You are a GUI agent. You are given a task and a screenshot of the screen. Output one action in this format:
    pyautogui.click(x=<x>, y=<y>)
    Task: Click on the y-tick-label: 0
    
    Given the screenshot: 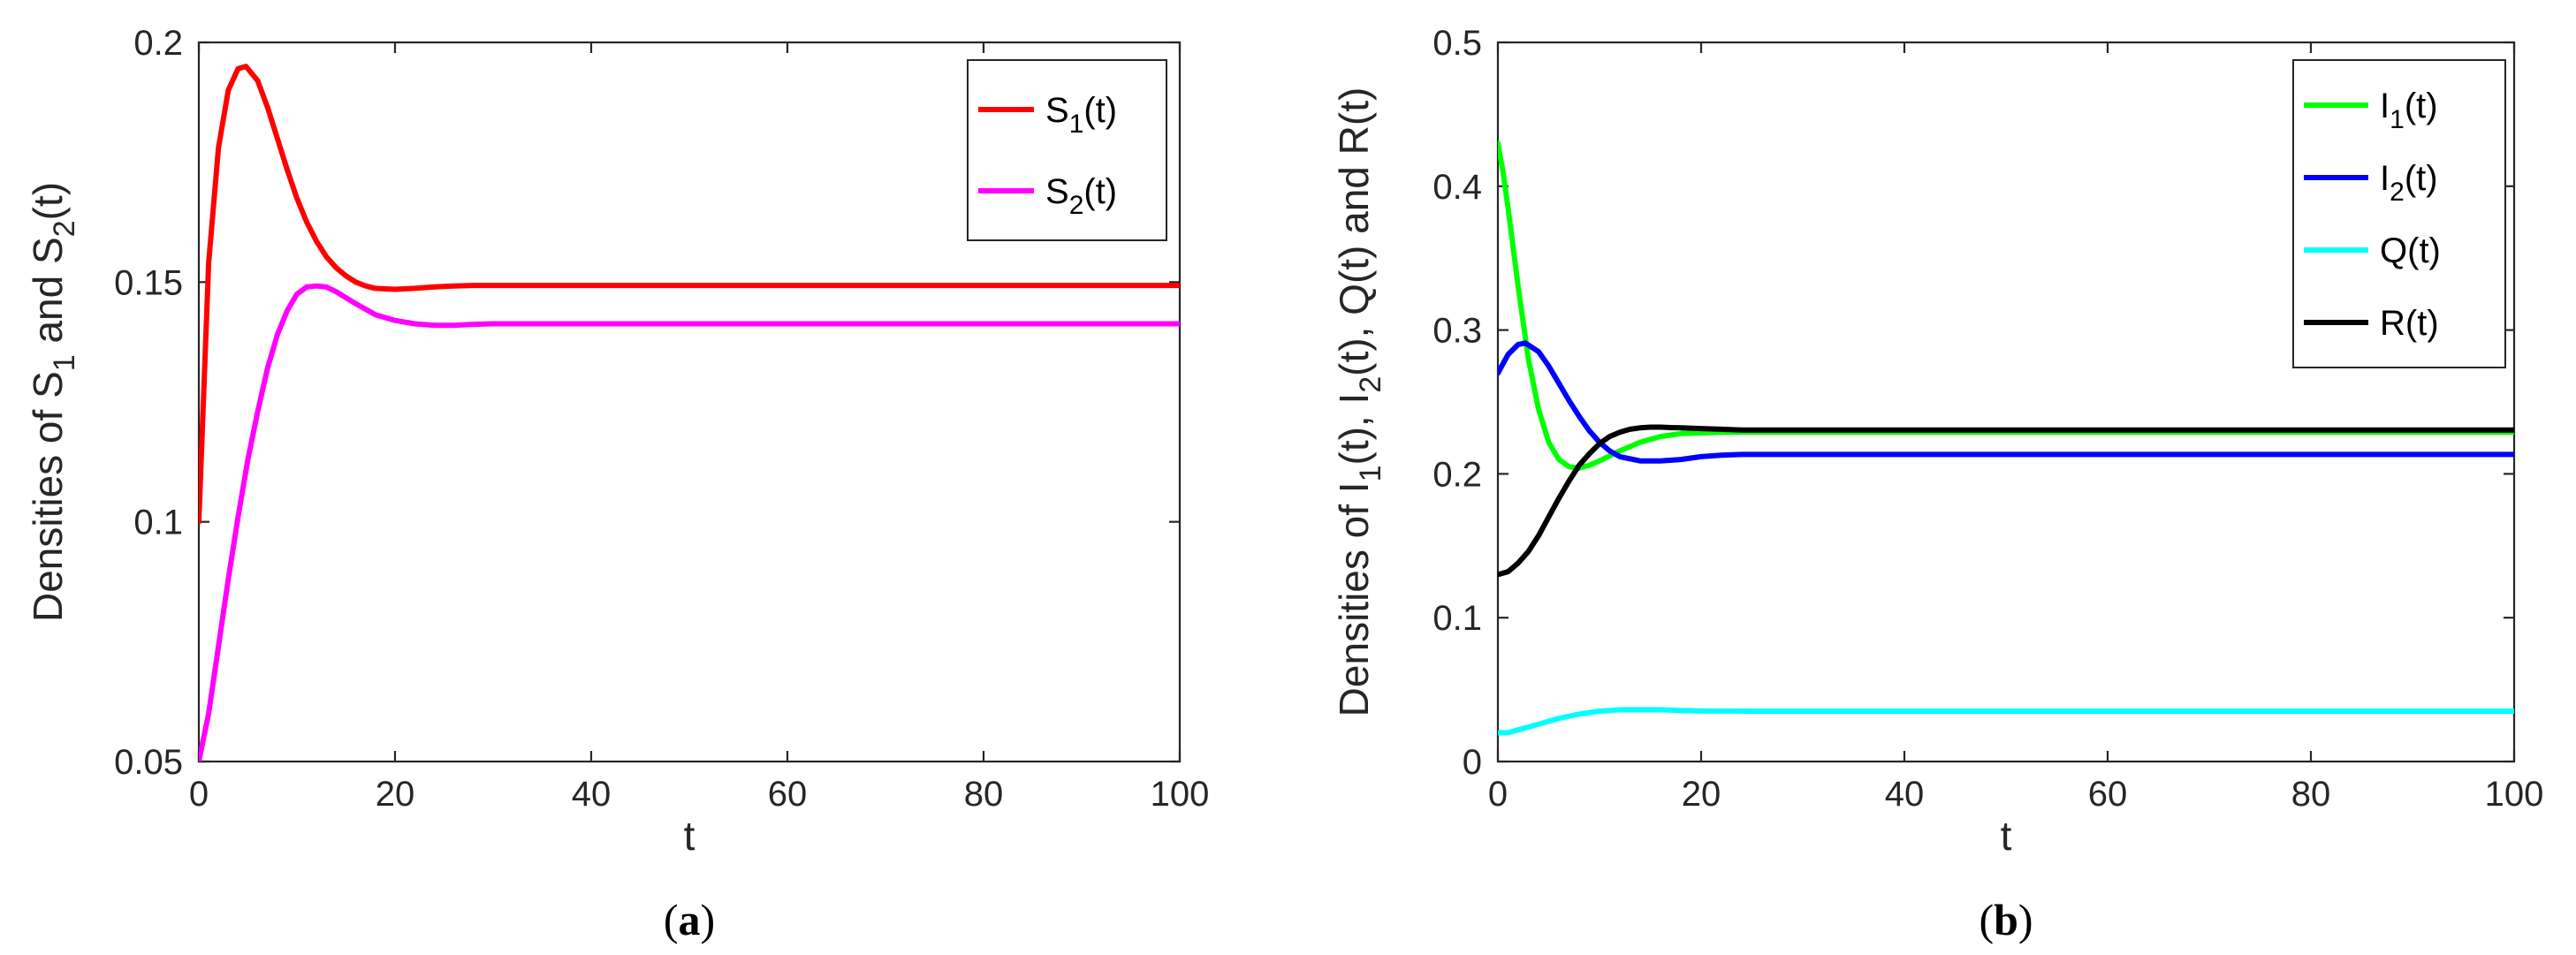 What is the action you would take?
    pyautogui.click(x=1472, y=762)
    